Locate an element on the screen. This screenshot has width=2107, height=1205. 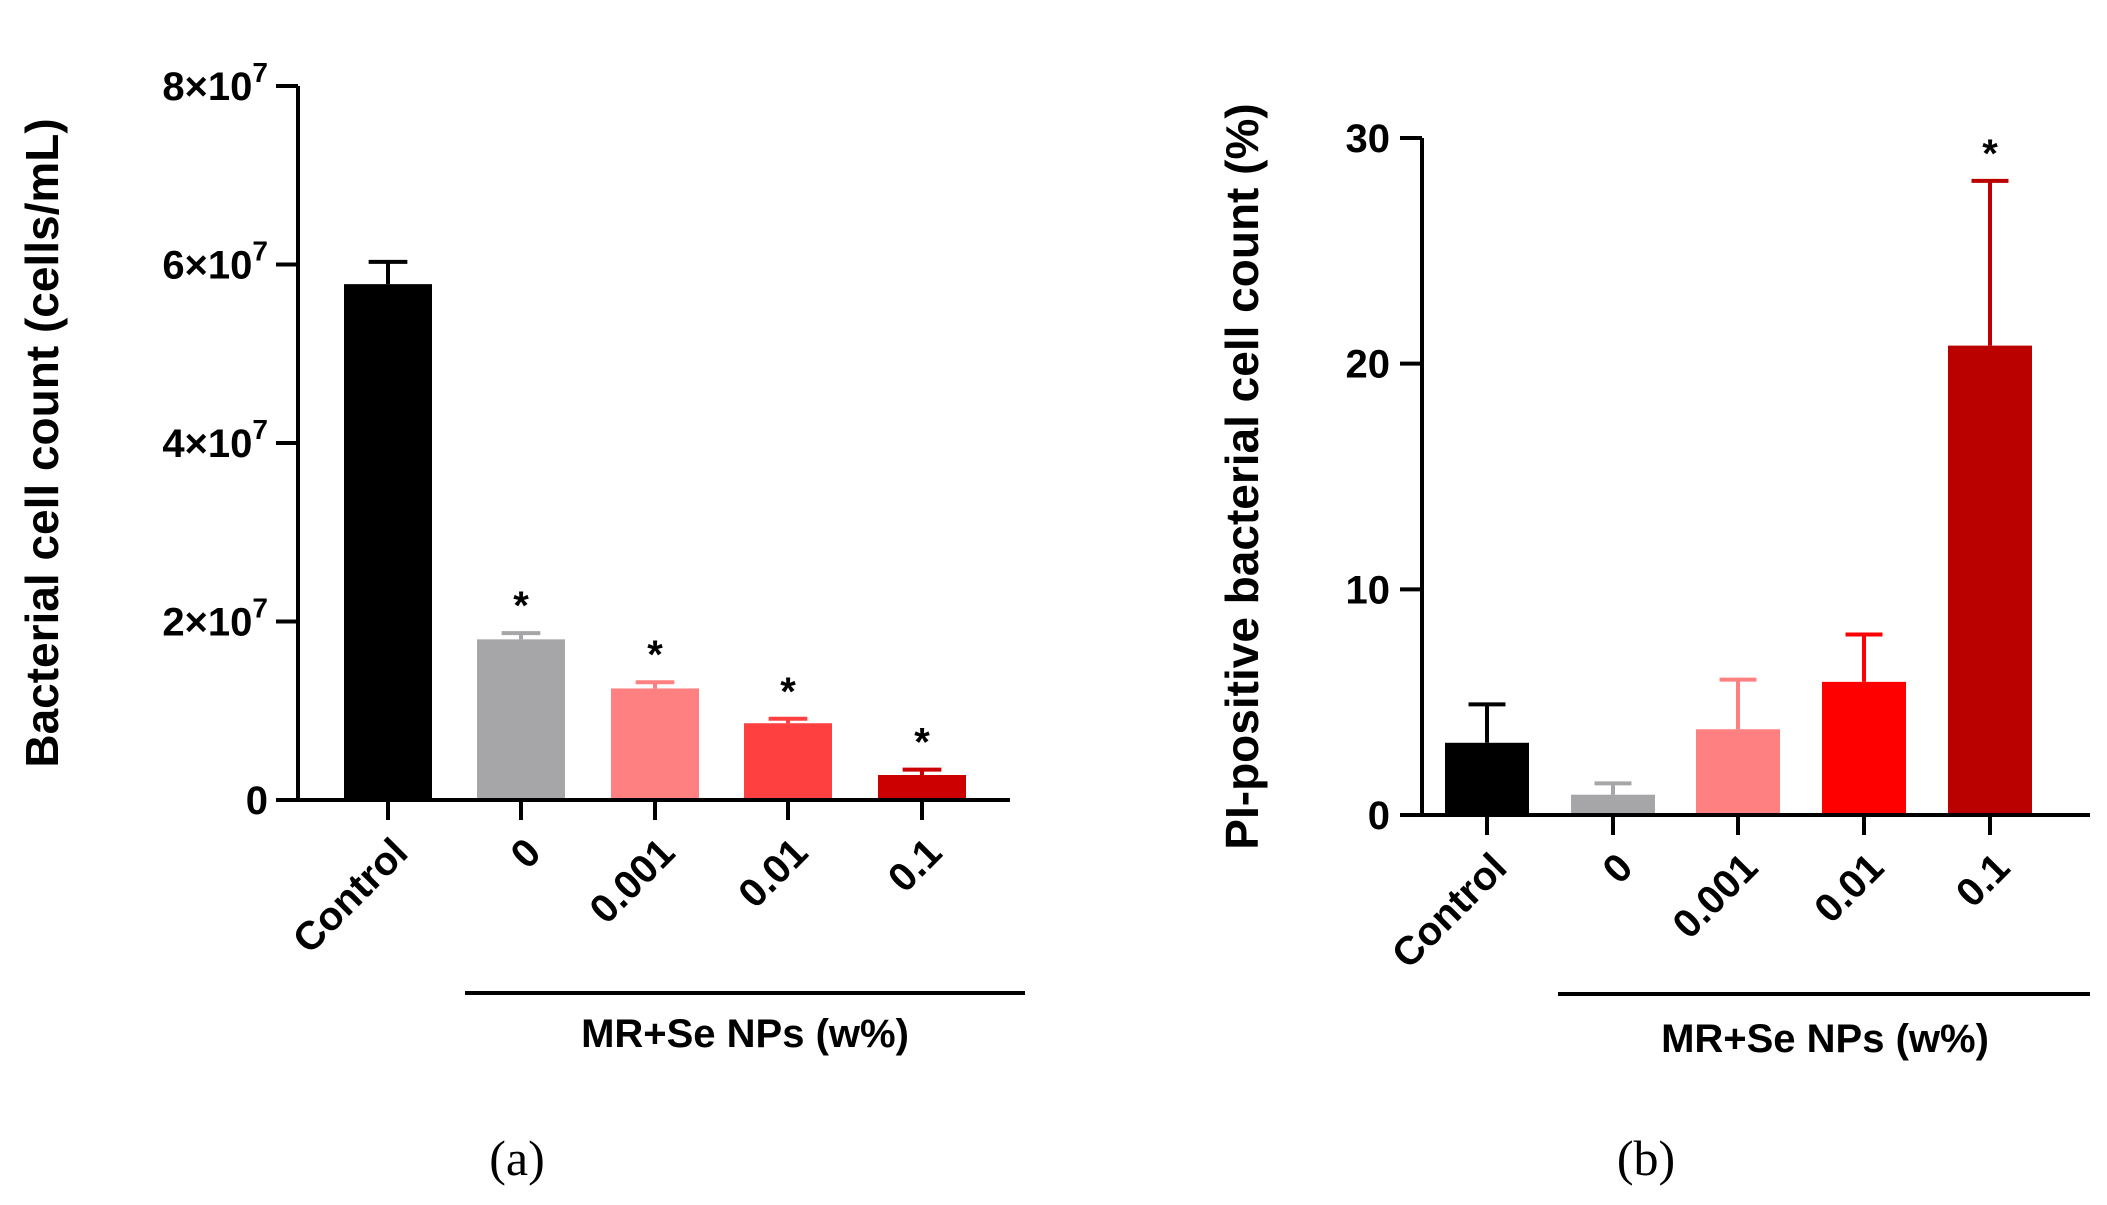
panel-a-y-tick-label-1: 2×10⁷ is located at coordinates (215, 619).